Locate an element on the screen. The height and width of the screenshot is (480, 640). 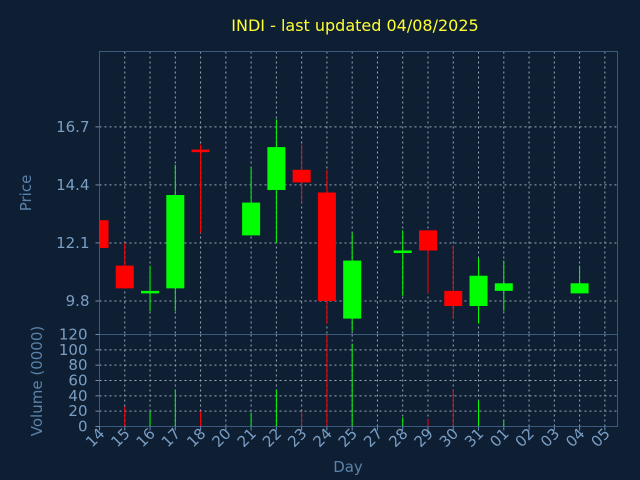
volume-tick-label: 80 is located at coordinates (77, 365).